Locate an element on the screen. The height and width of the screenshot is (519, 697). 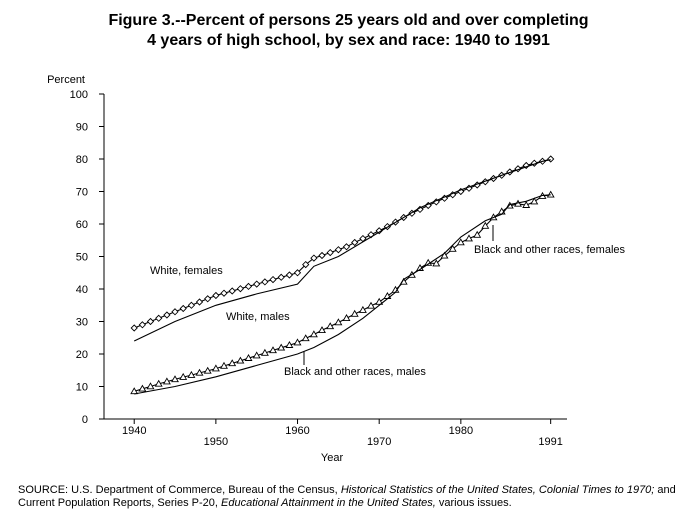
data-point-white-females-1963 is located at coordinates (322, 255).